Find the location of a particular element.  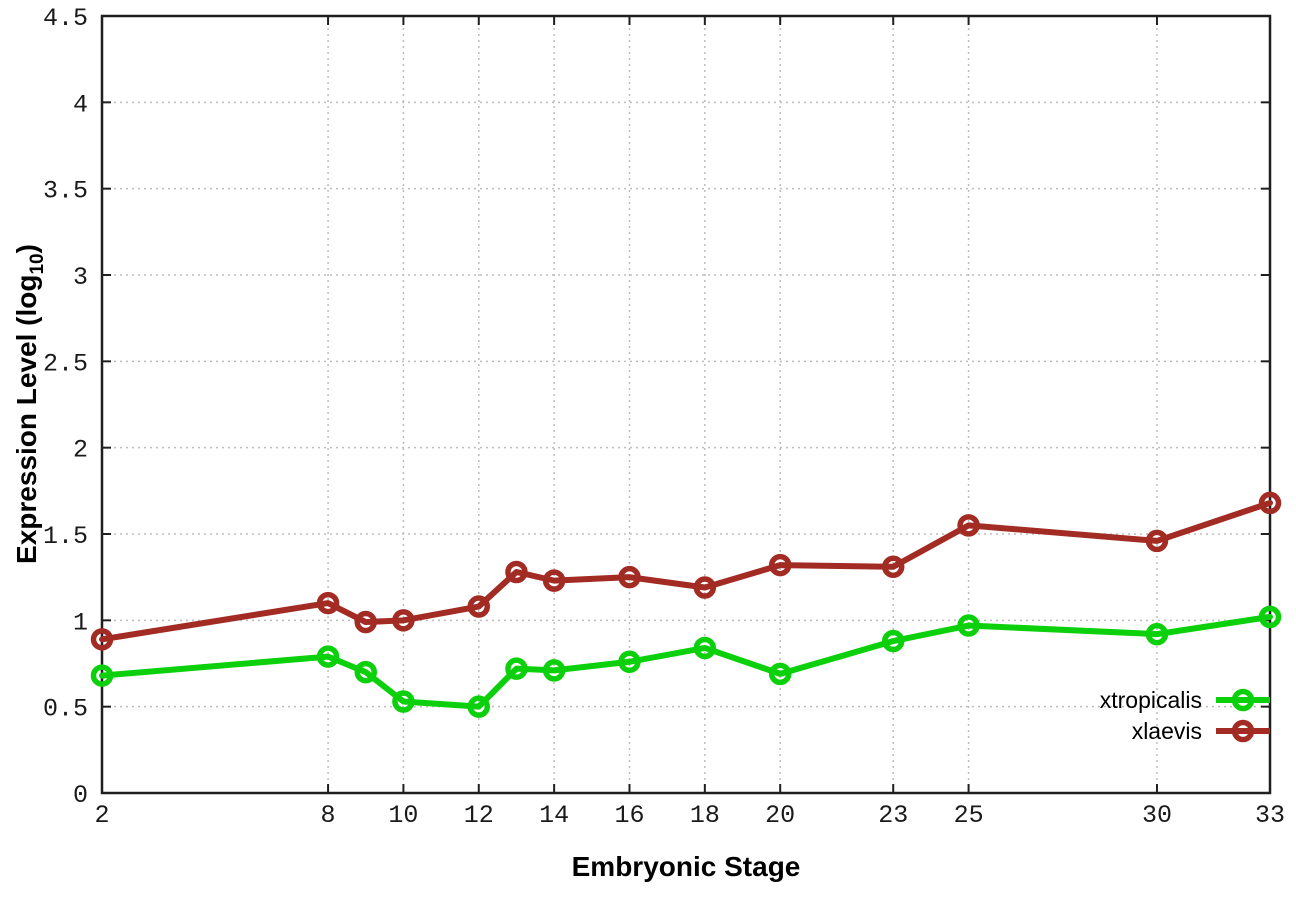

svg-text: 8 is located at coordinates (328, 815).